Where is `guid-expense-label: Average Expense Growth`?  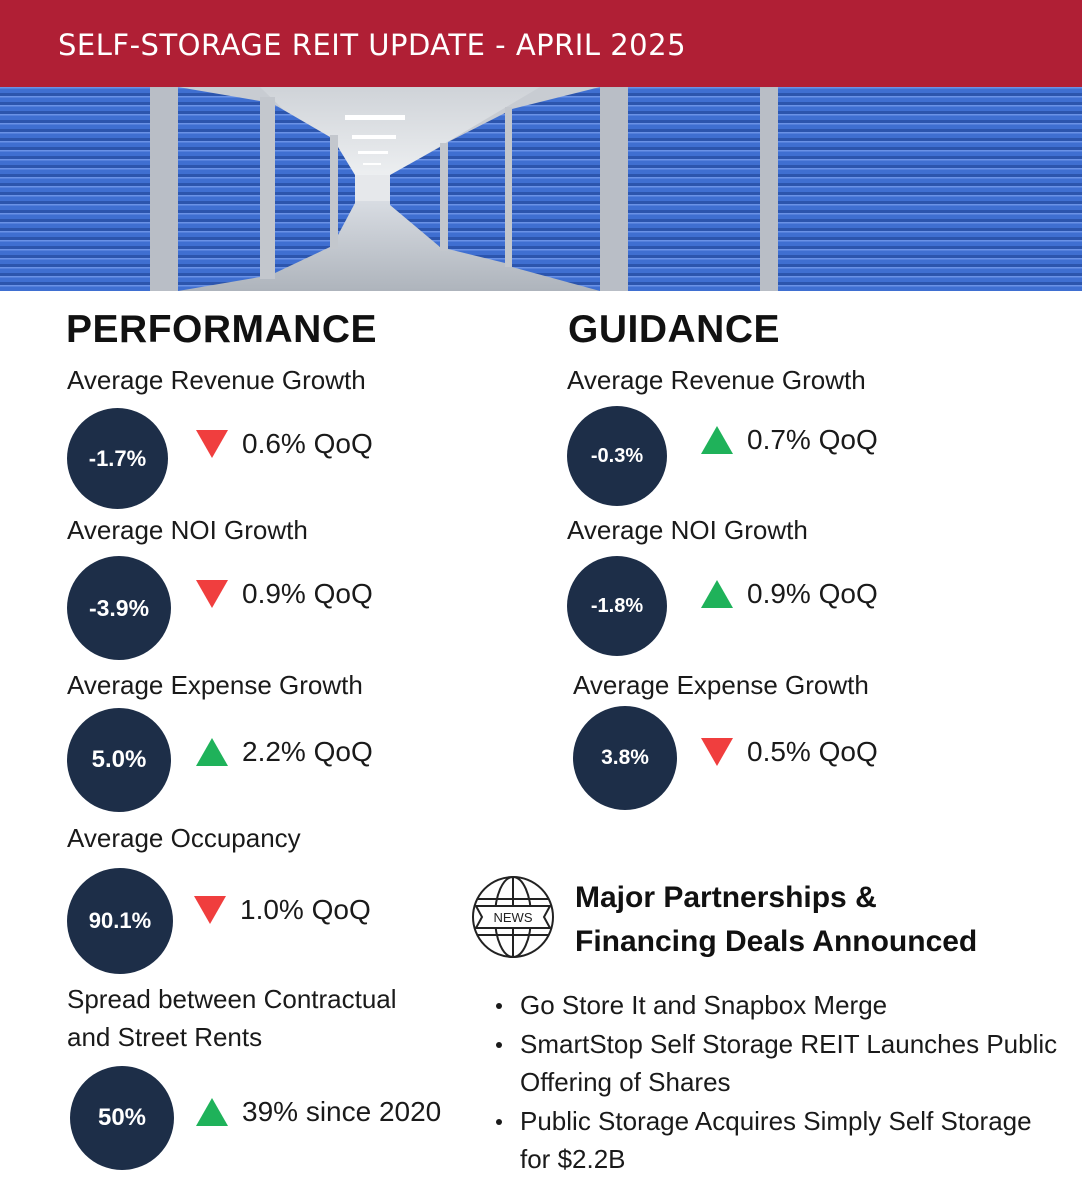
guid-expense-label: Average Expense Growth is located at coordinates (721, 685).